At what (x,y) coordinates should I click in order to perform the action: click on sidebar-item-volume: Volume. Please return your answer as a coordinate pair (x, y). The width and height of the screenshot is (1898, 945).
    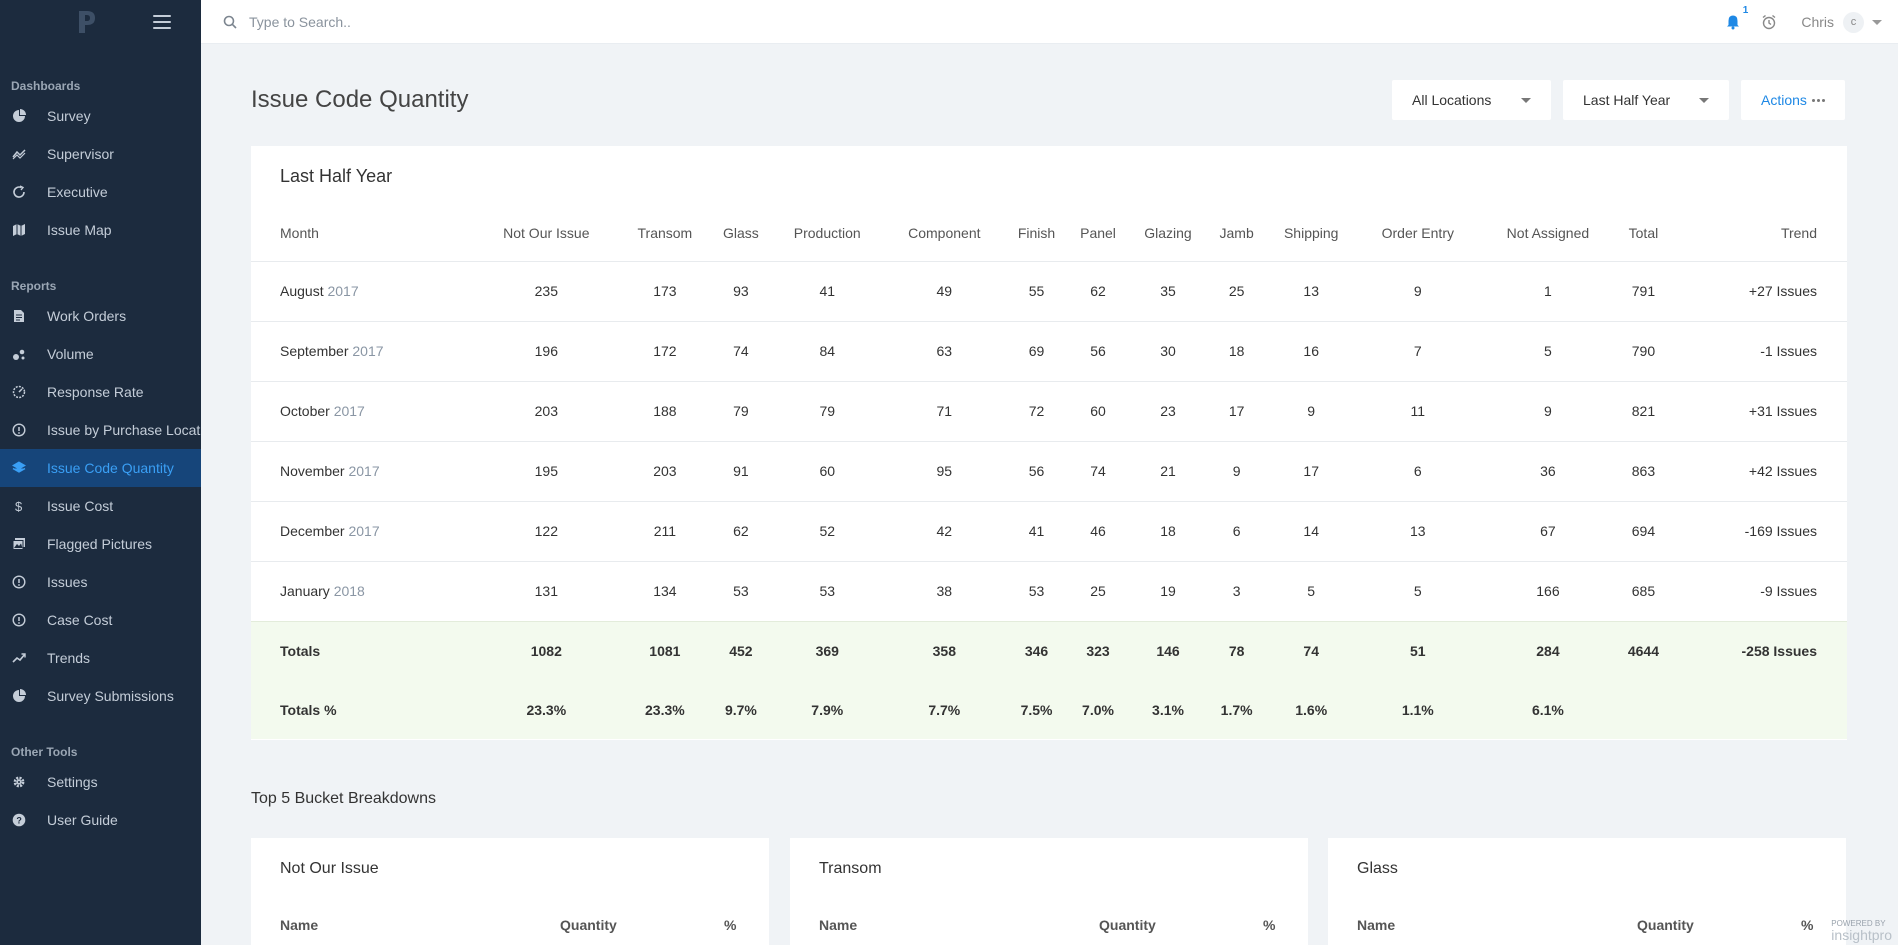
    Looking at the image, I should click on (100, 354).